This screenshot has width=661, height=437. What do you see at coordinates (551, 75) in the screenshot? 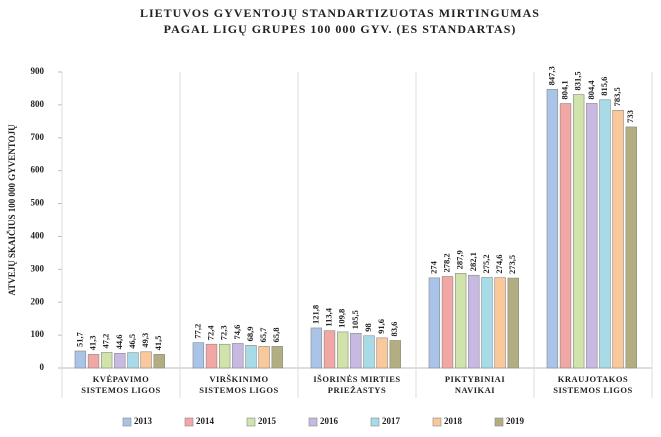
I see `data-label: 847,3` at bounding box center [551, 75].